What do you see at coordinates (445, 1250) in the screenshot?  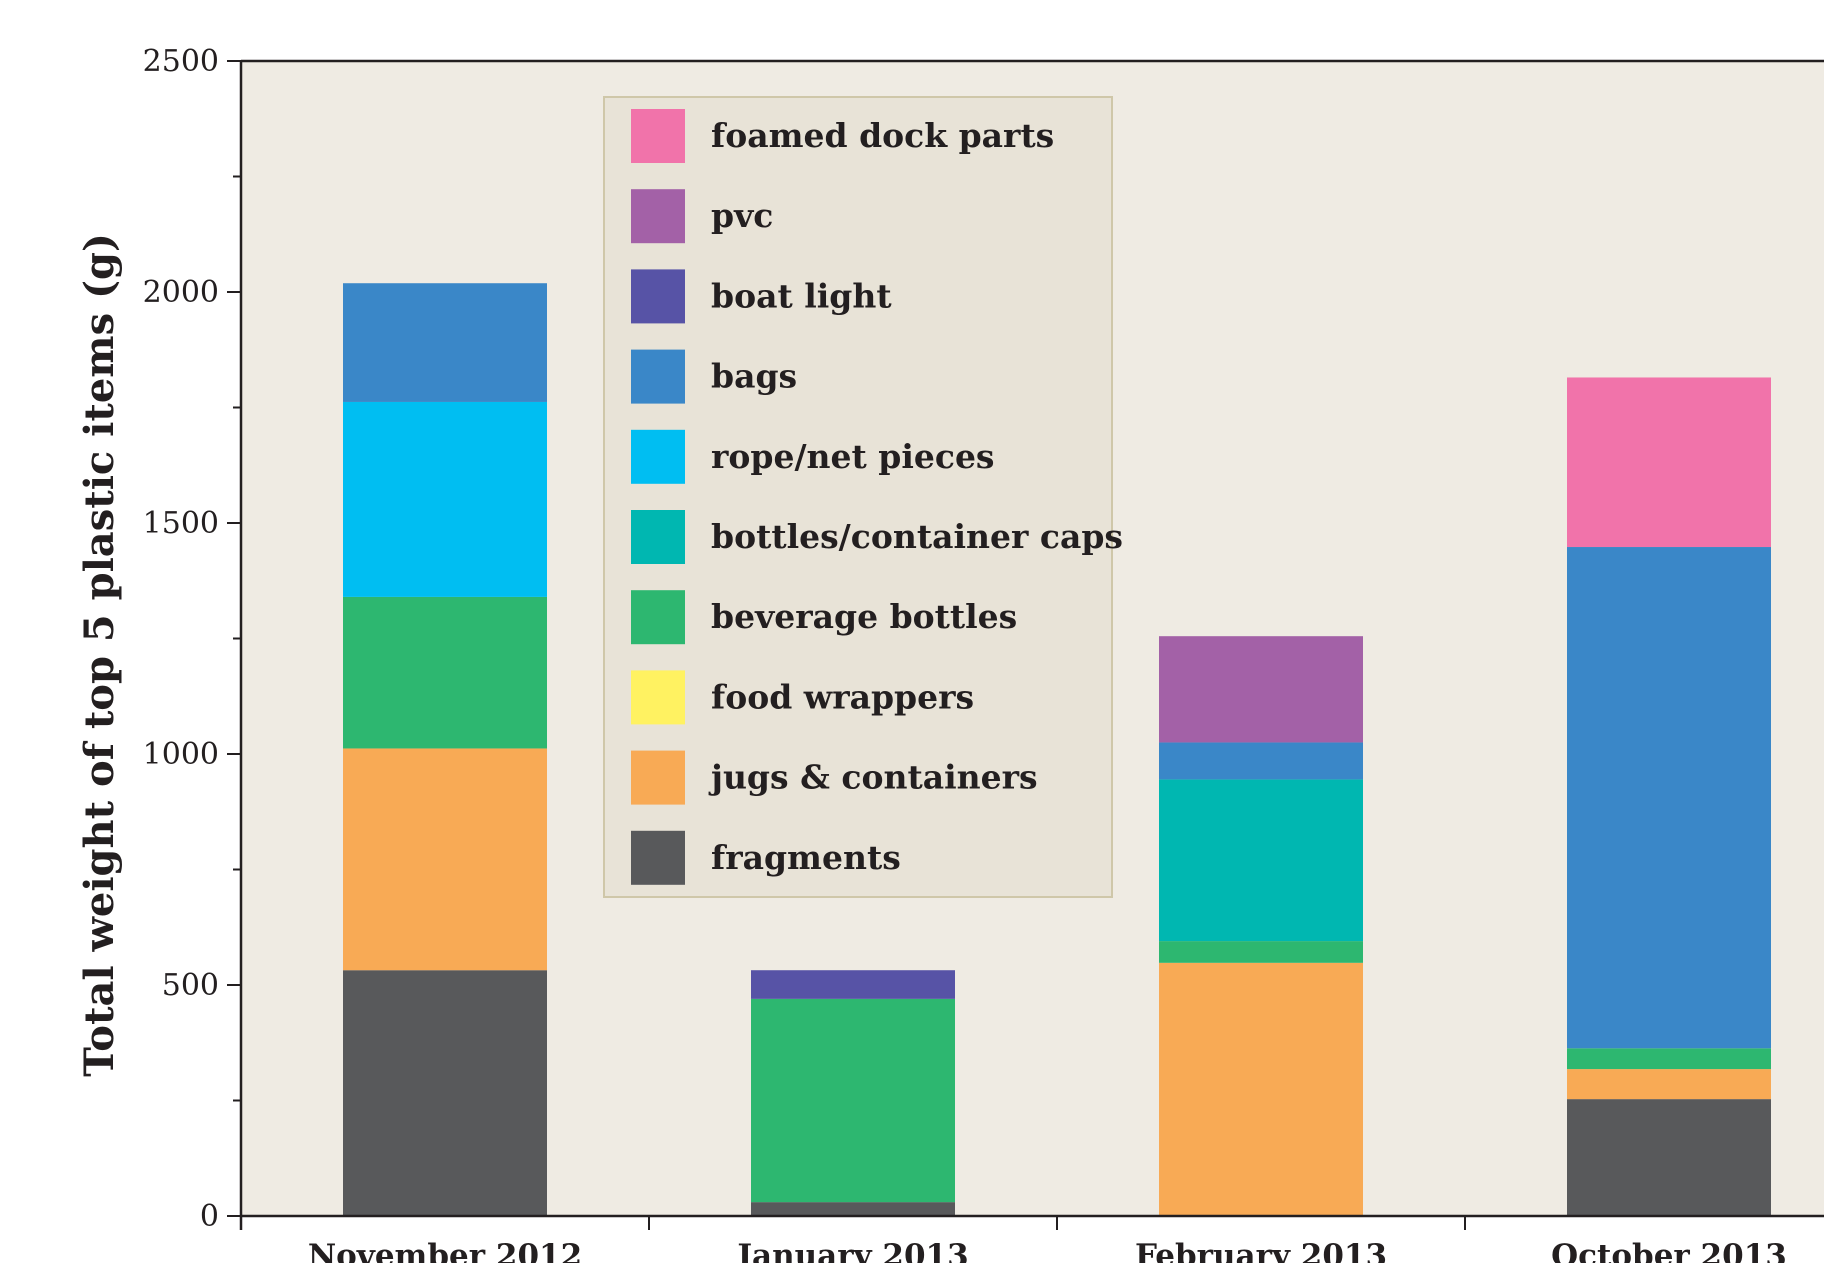 I see `x-tick-label: November 2012` at bounding box center [445, 1250].